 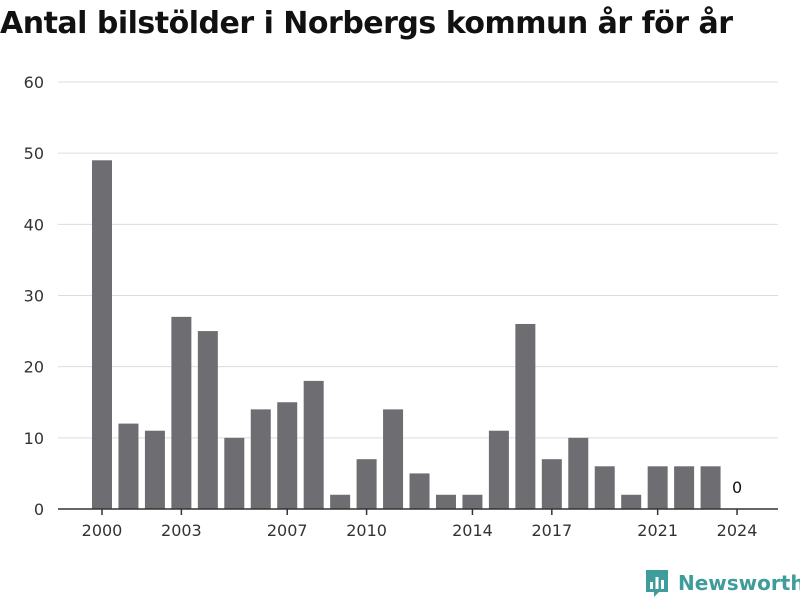 I want to click on x-tick-label: 2003, so click(x=181, y=530).